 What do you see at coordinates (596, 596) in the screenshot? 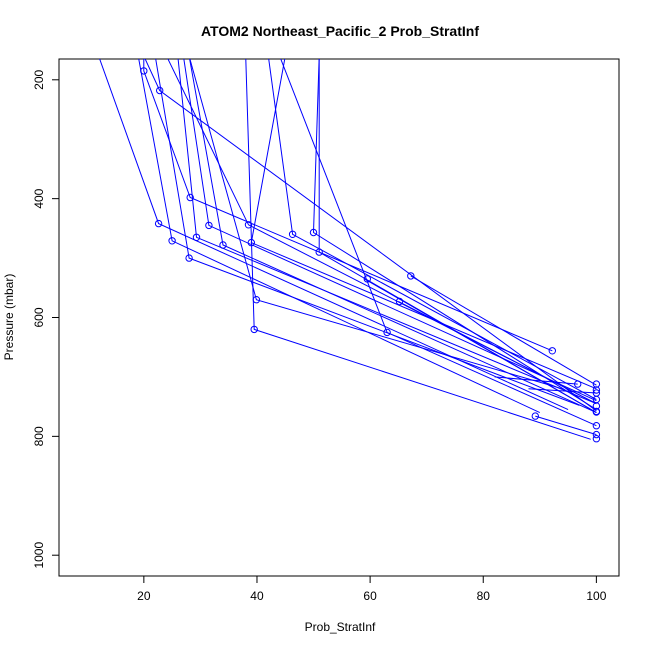
I see `x-tick-label: 100` at bounding box center [596, 596].